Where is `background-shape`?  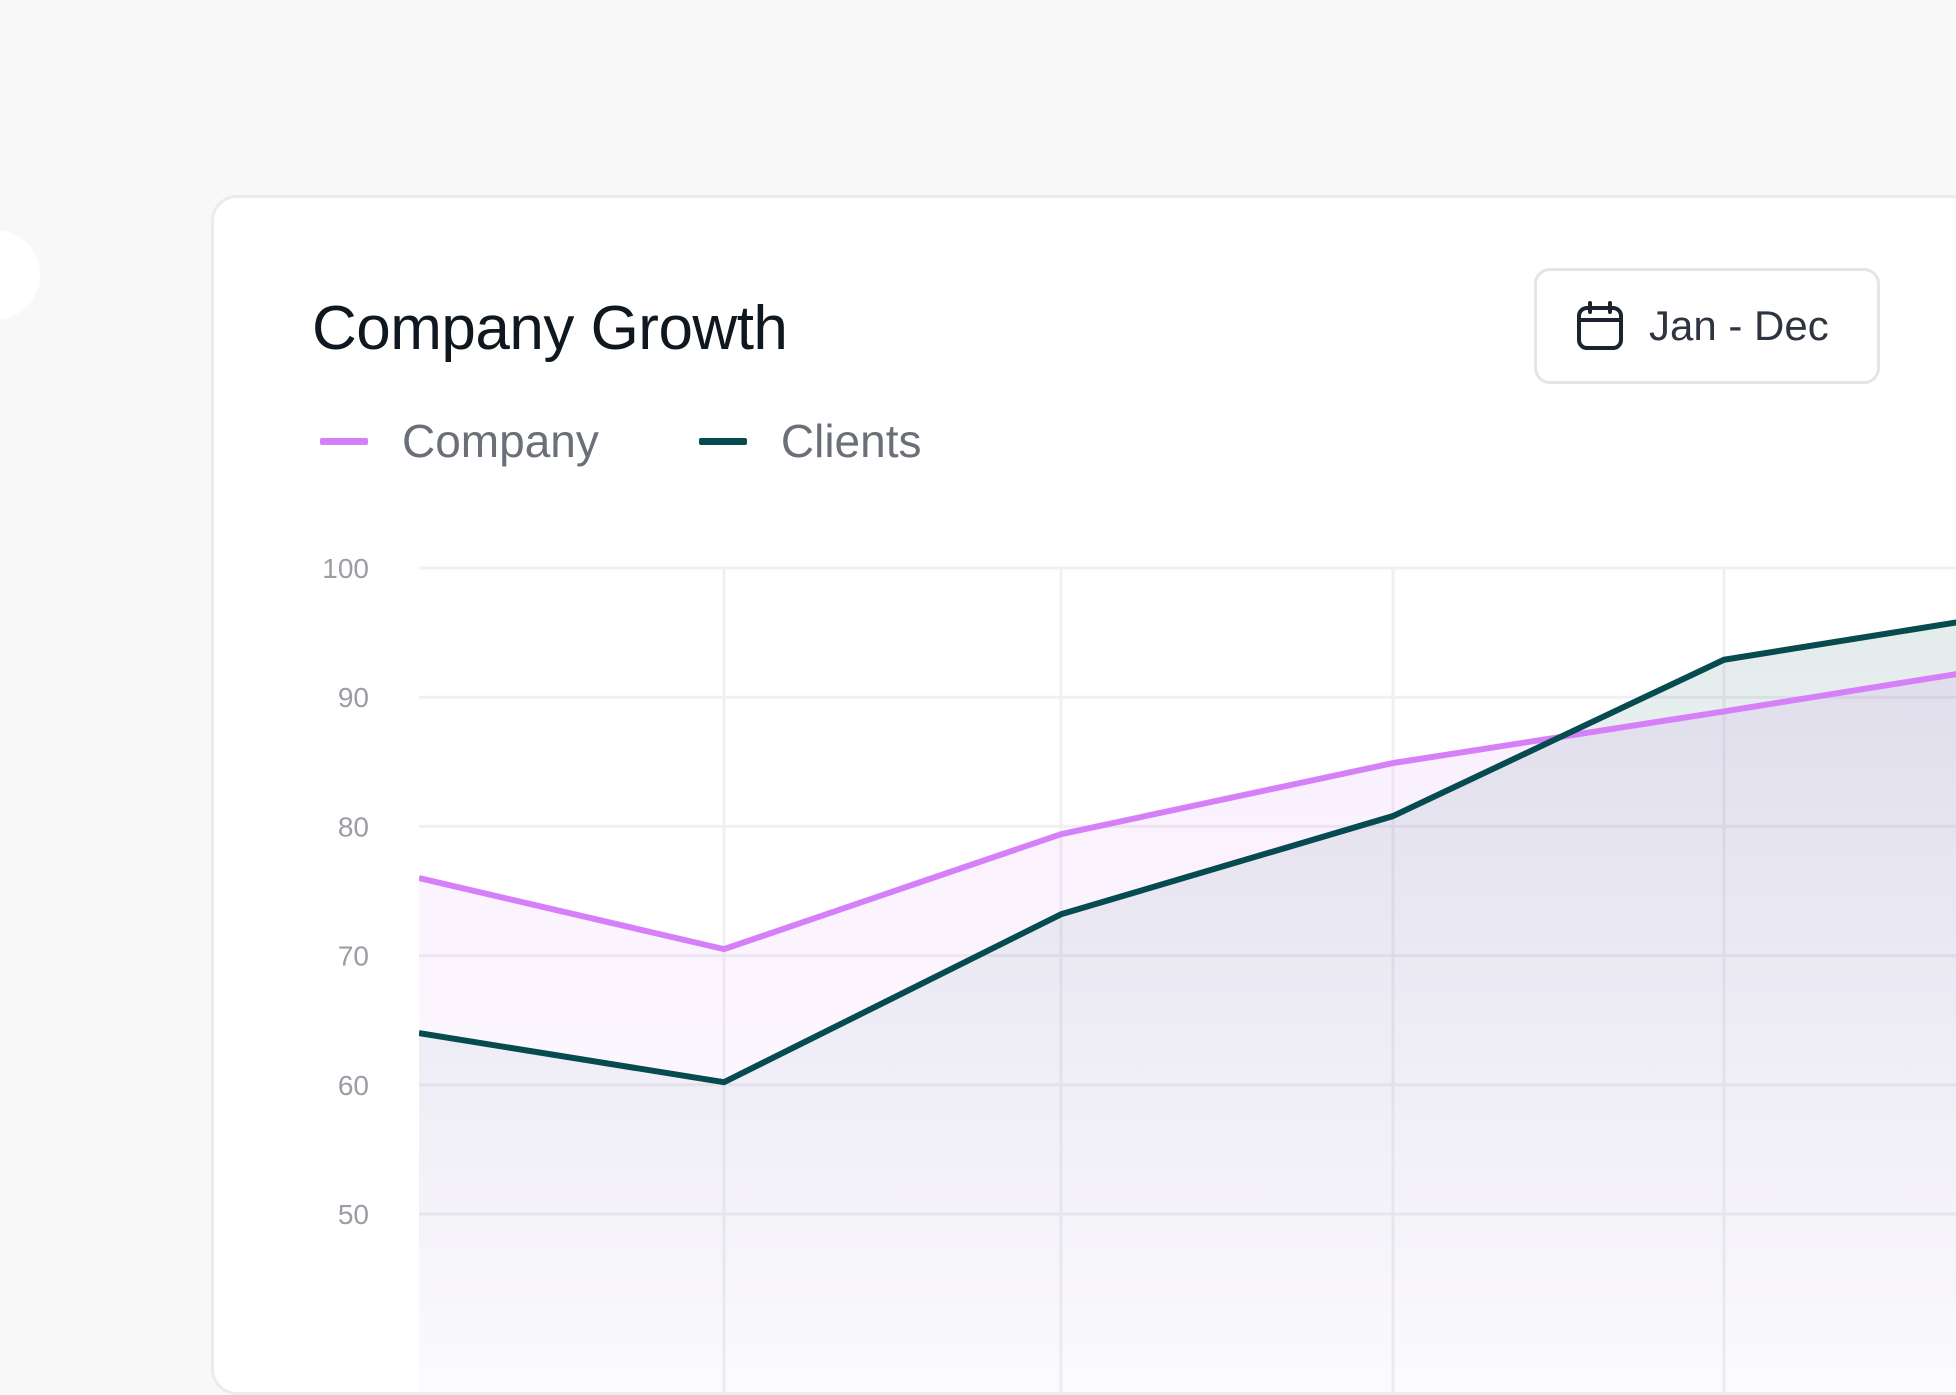
background-shape is located at coordinates (20, 275).